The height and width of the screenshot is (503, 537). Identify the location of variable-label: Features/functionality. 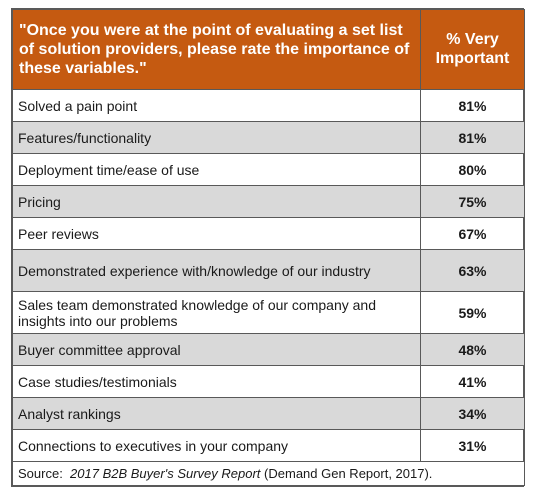
(216, 137).